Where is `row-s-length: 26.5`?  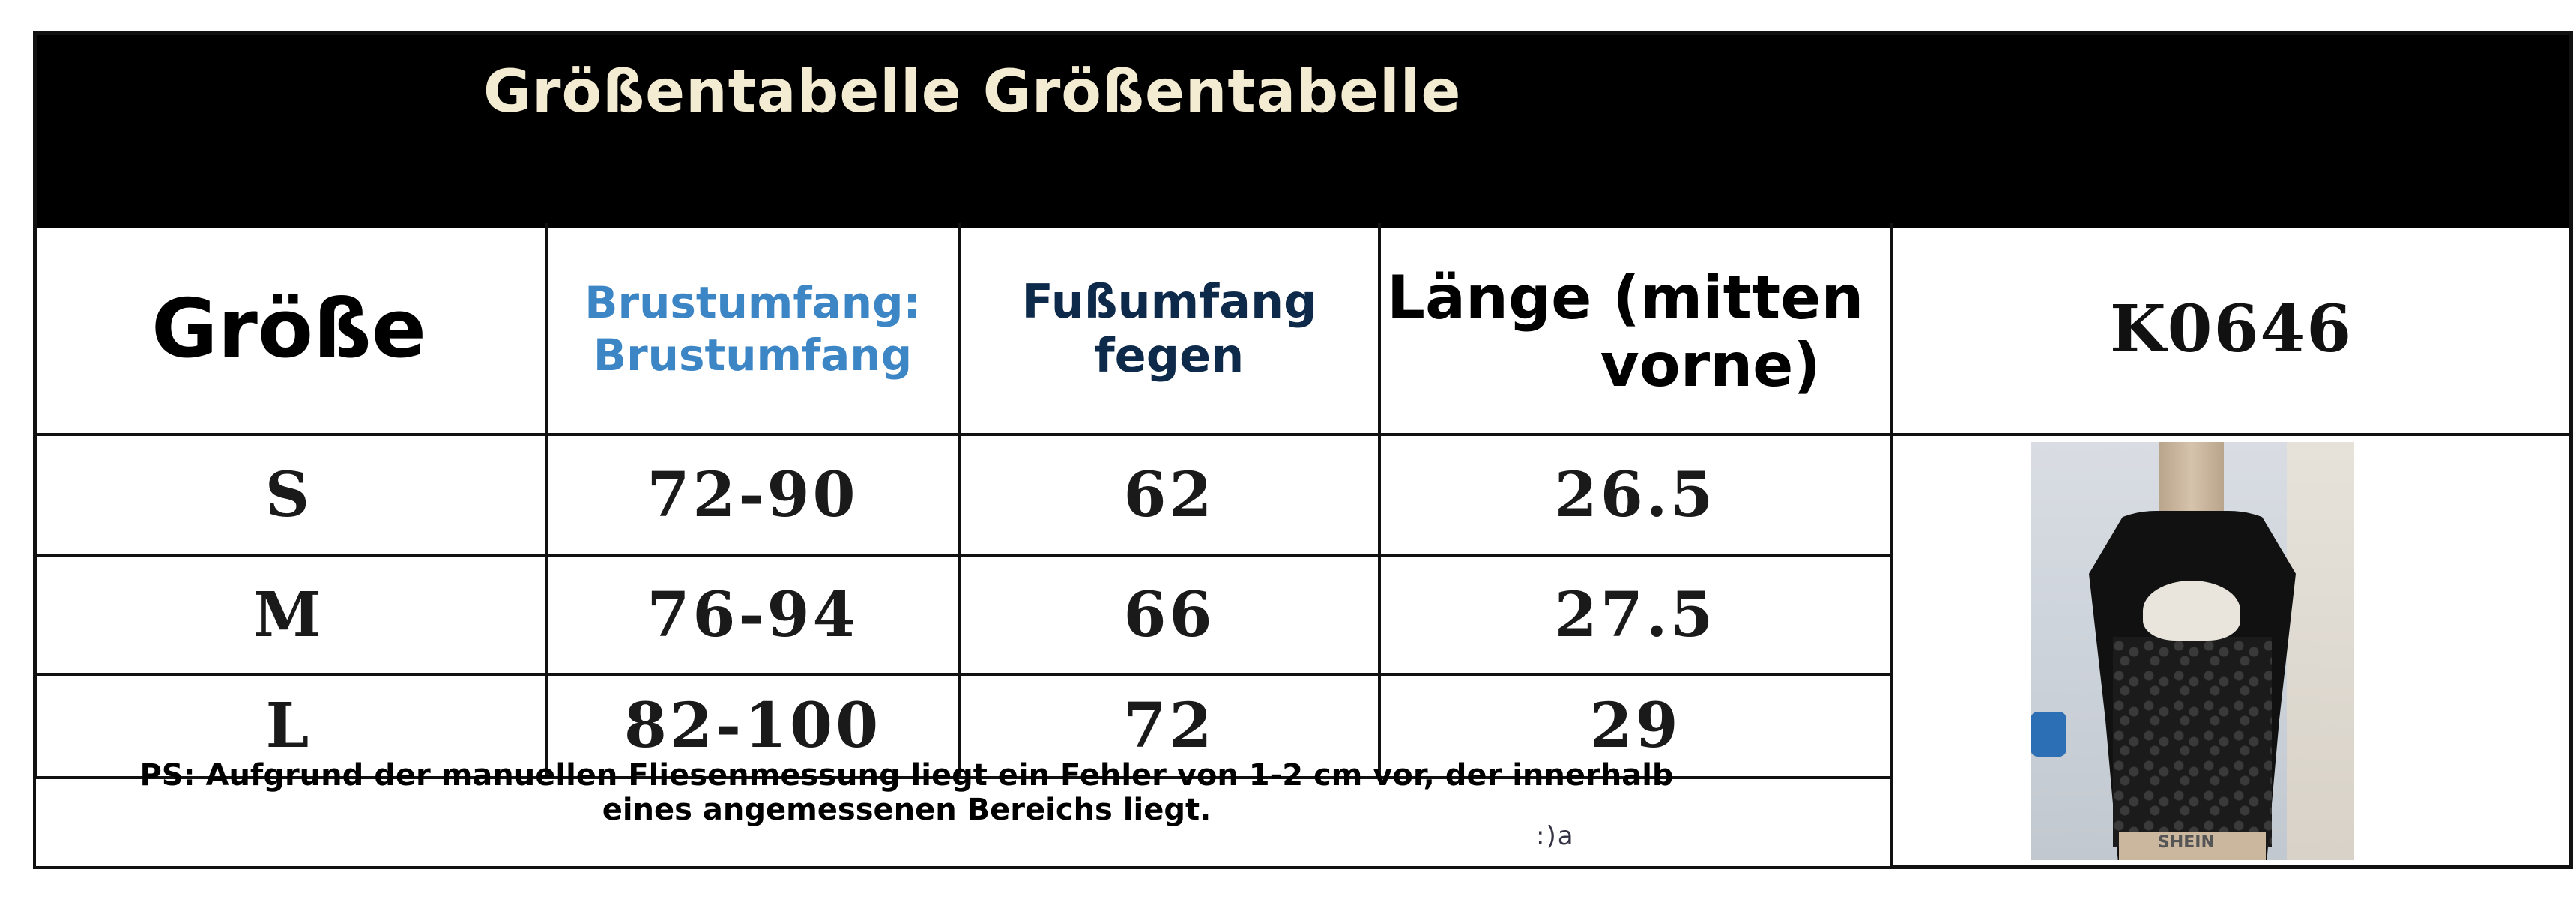 row-s-length: 26.5 is located at coordinates (1635, 495).